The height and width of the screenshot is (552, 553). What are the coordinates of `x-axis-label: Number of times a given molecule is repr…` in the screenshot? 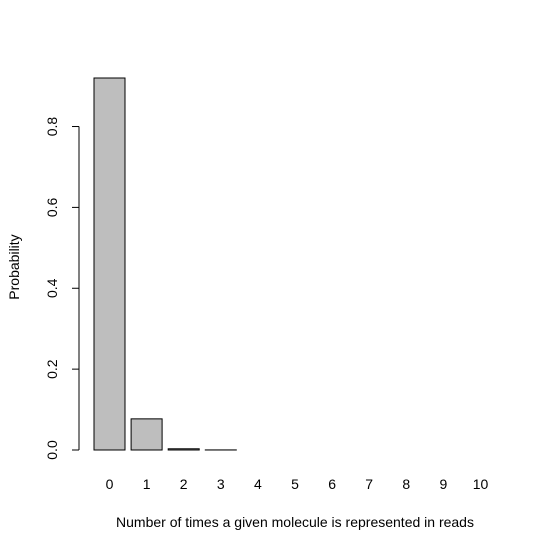 It's located at (295, 522).